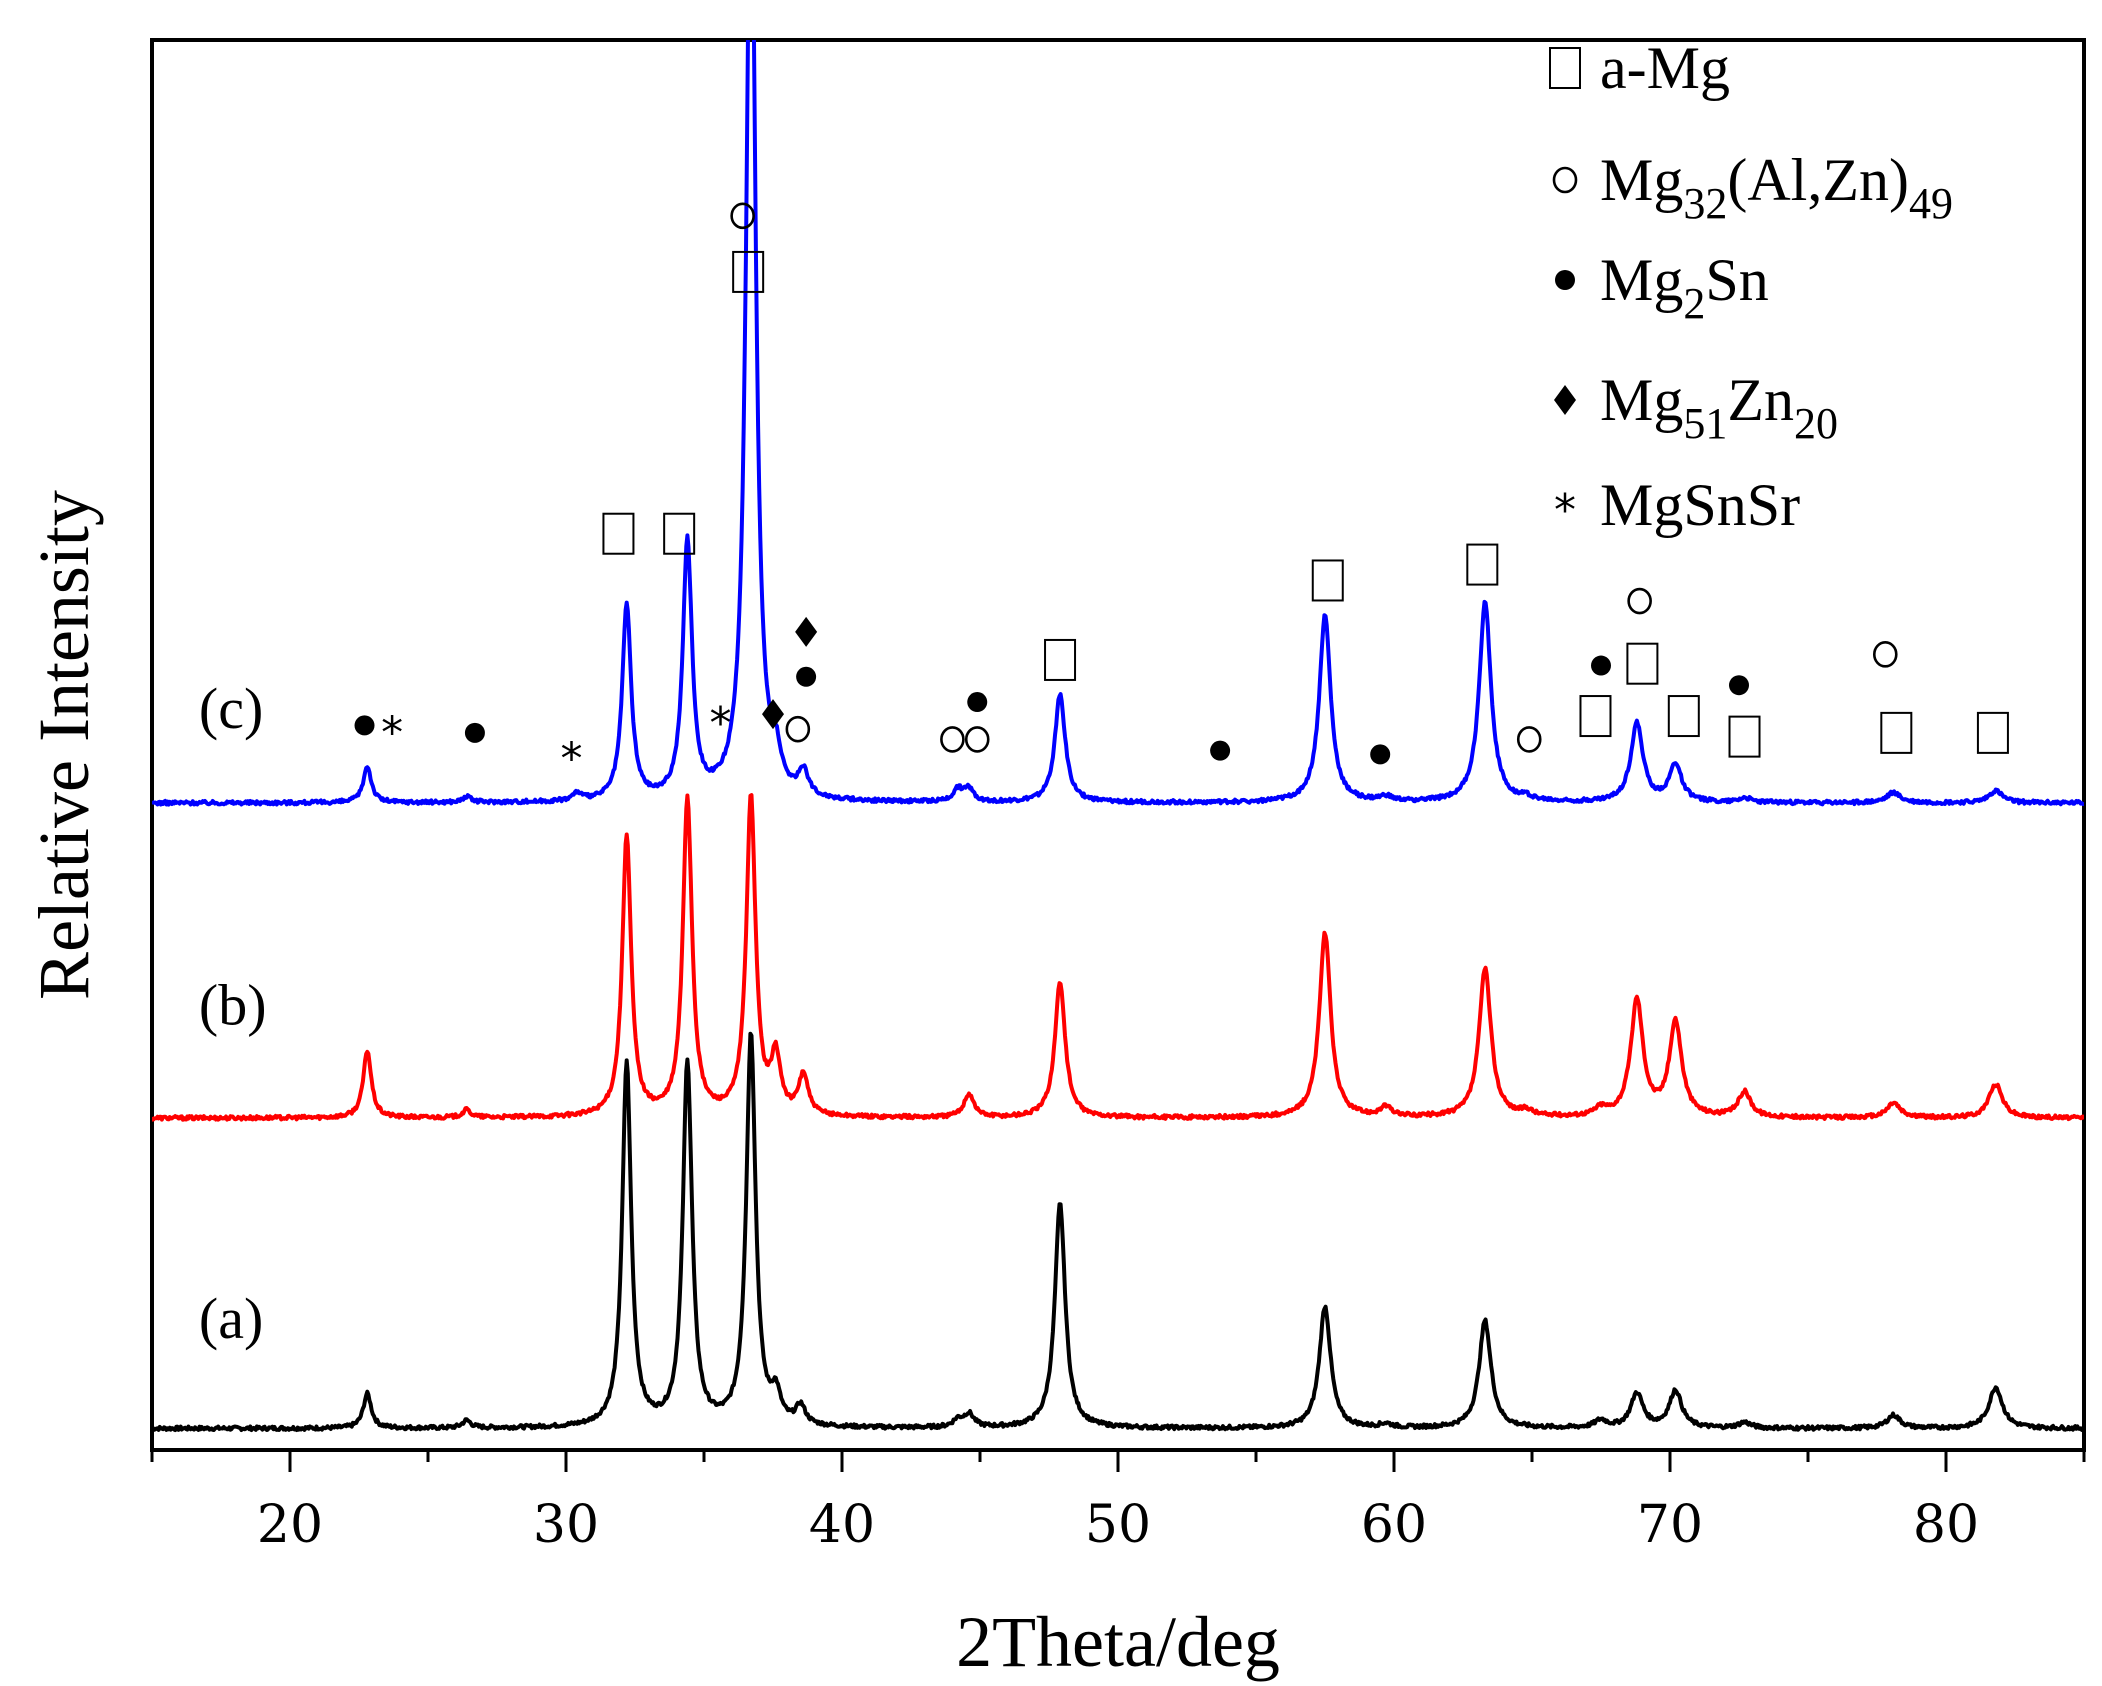  Describe the element at coordinates (1684, 287) in the screenshot. I see `legend-label: Mg2Sn` at that location.